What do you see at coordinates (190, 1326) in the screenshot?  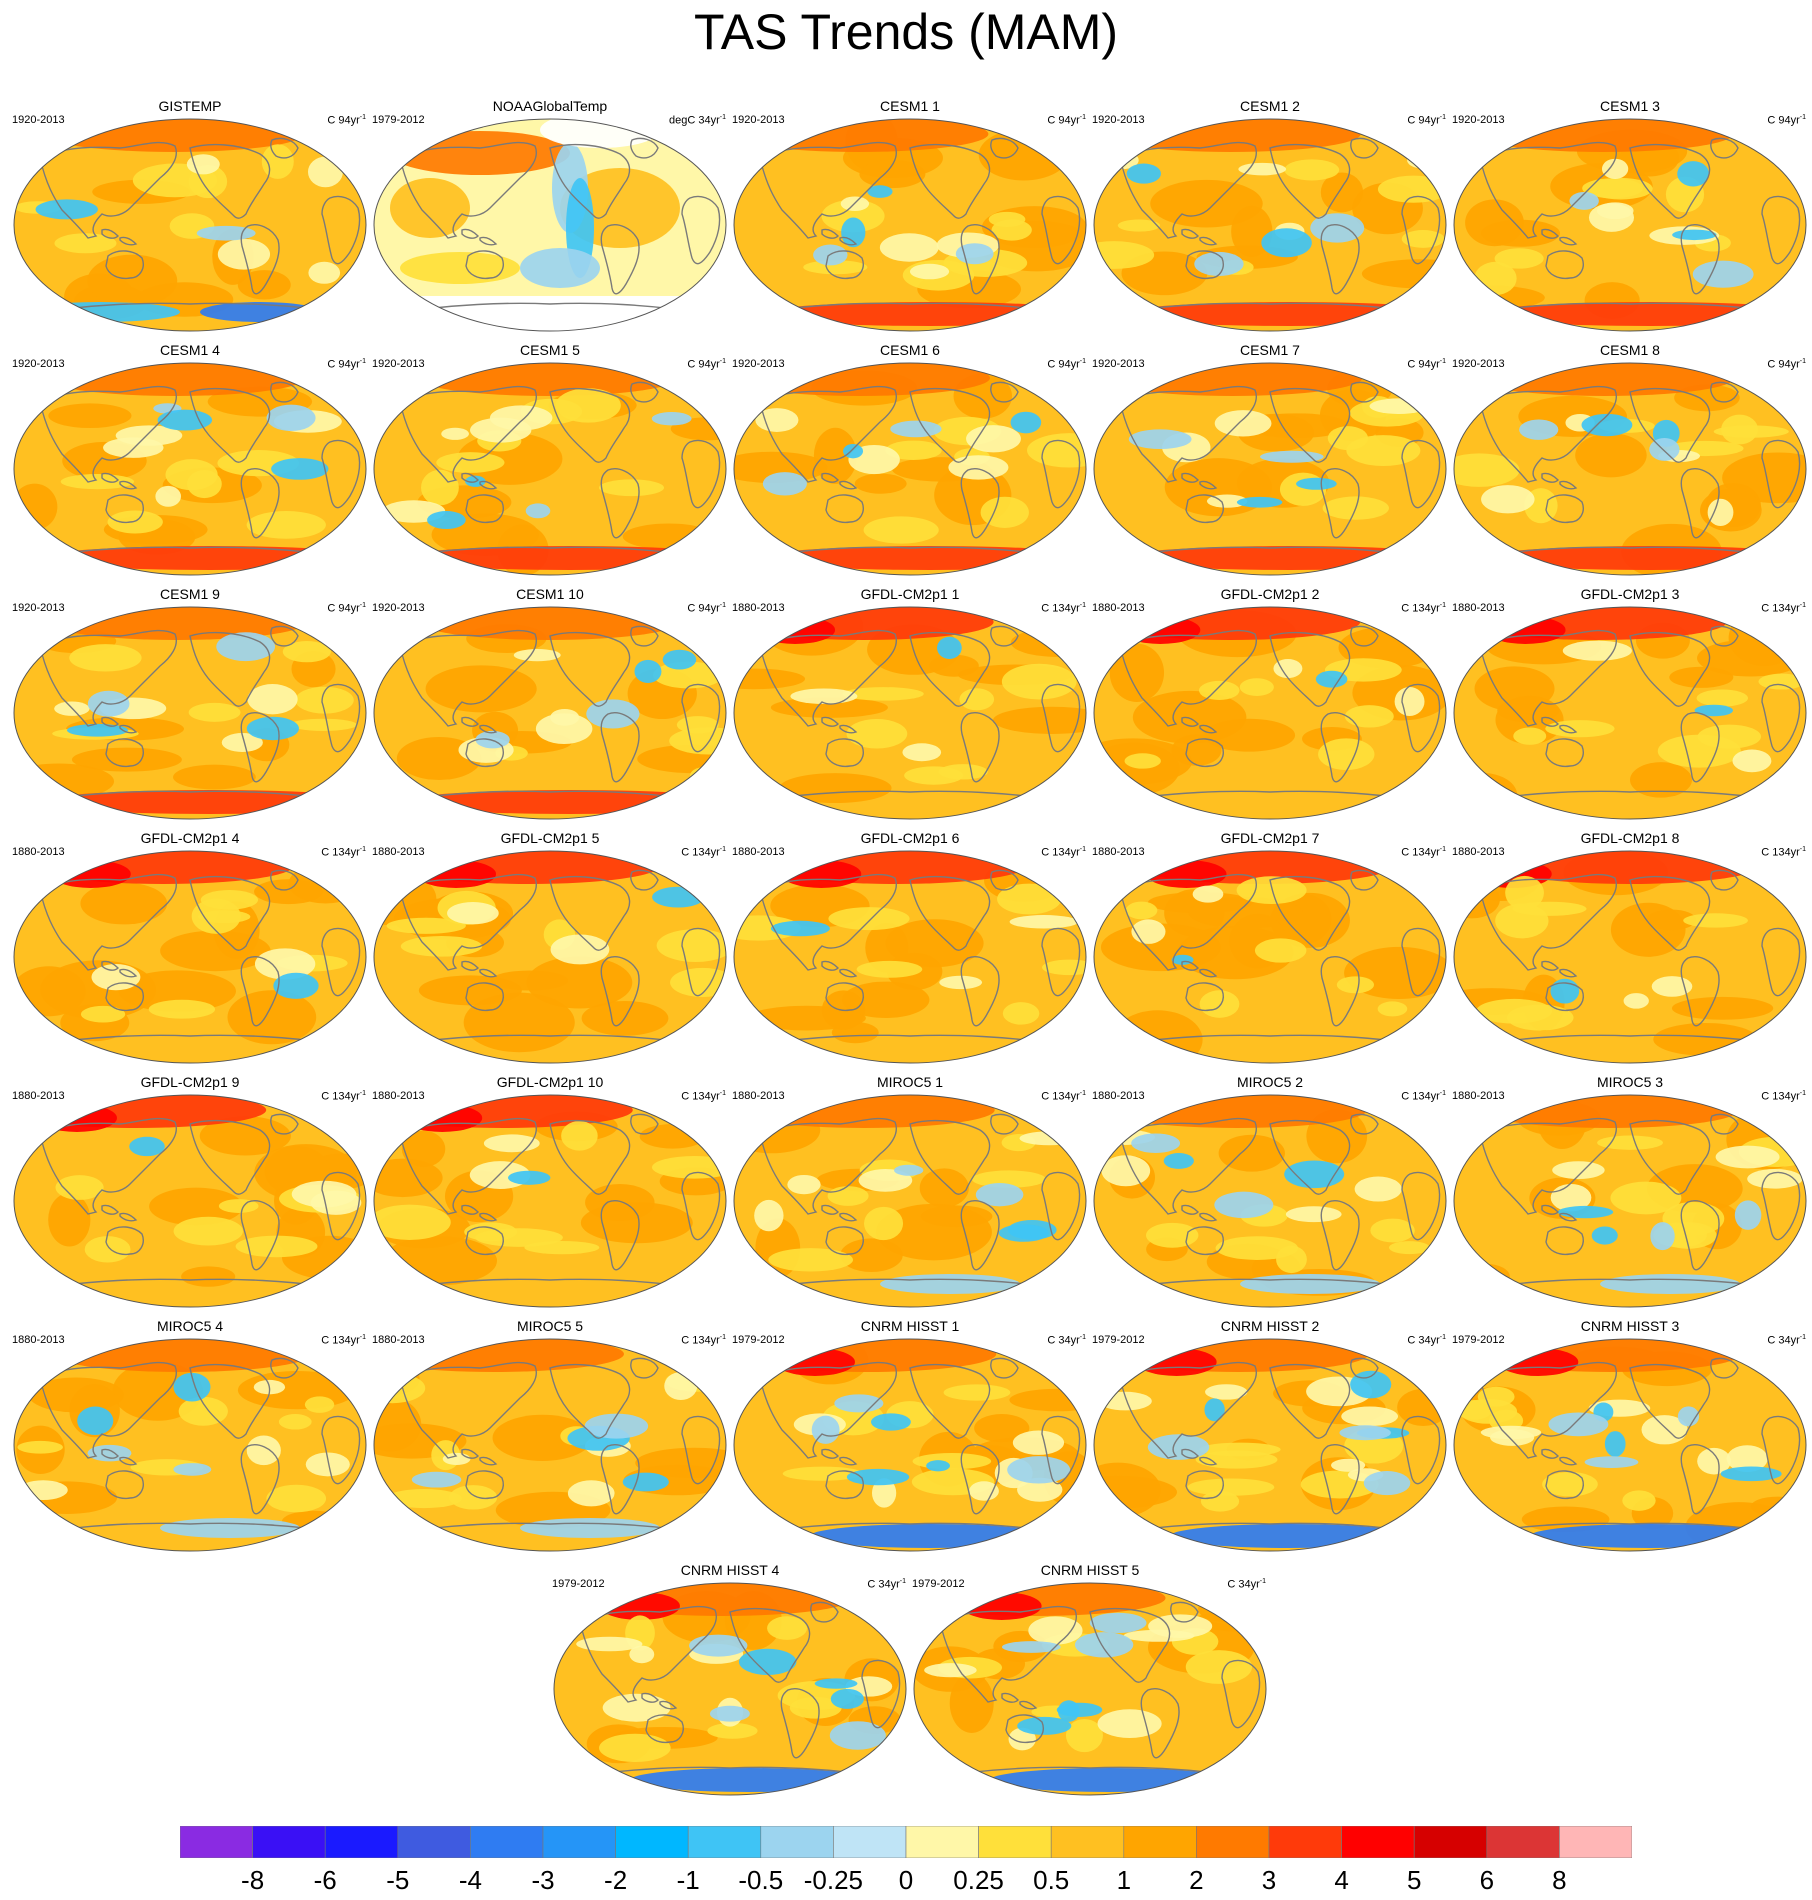 I see `panel-title: MIROC5 4` at bounding box center [190, 1326].